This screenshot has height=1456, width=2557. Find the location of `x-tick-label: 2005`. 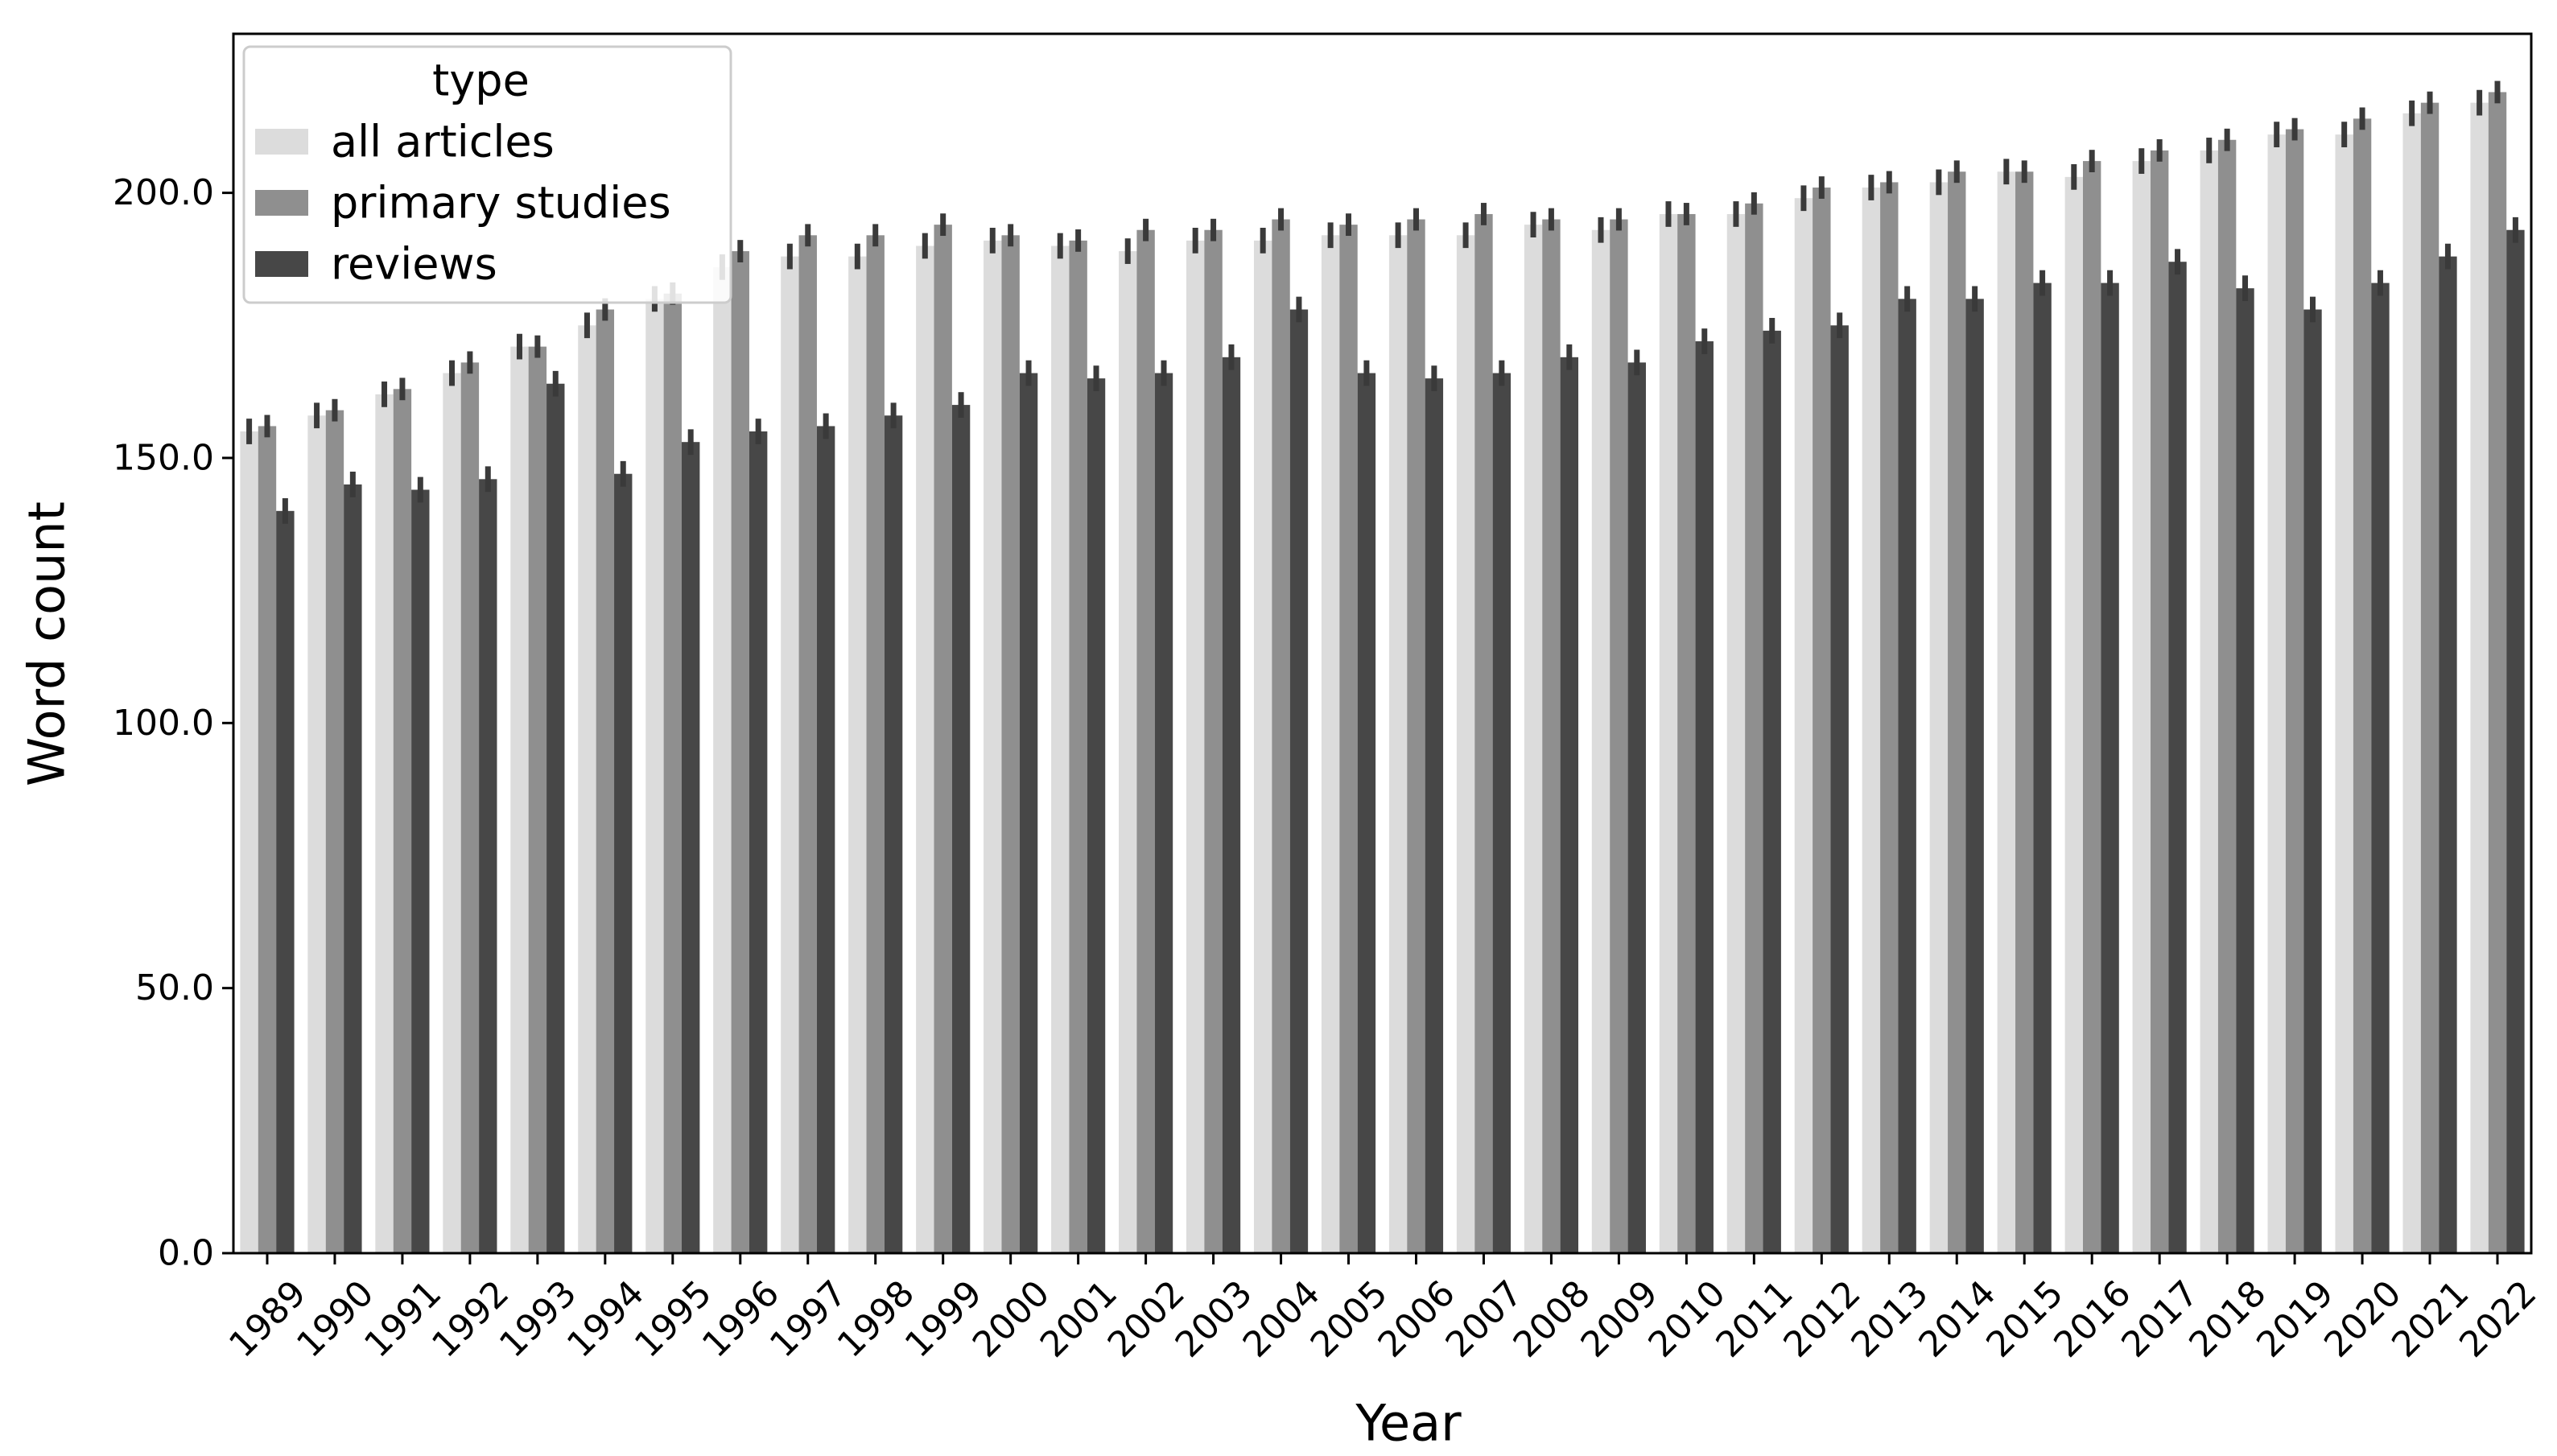

x-tick-label: 2005 is located at coordinates (1349, 1318).